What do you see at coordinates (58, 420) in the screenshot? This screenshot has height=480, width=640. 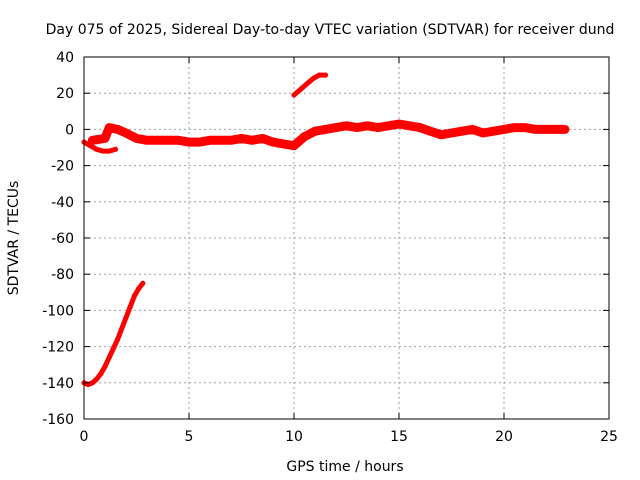 I see `y-tick-label: -160` at bounding box center [58, 420].